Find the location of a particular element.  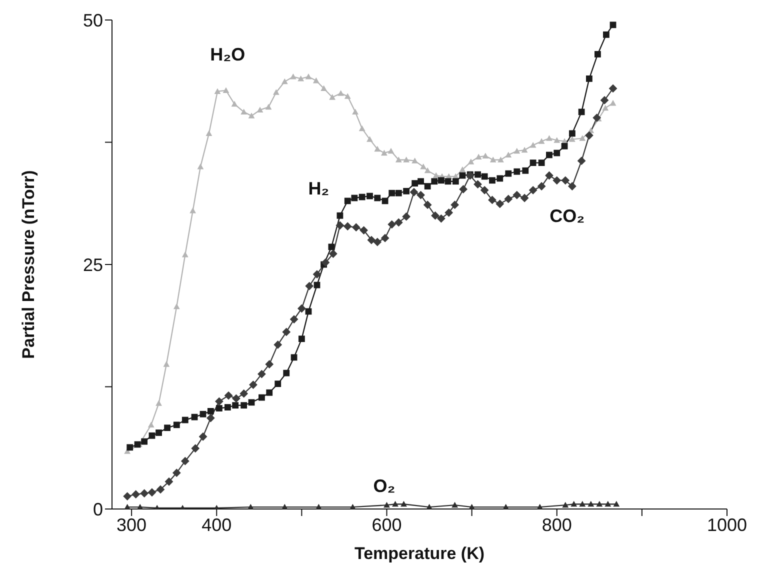

y-tick-label: 50 is located at coordinates (92, 20).